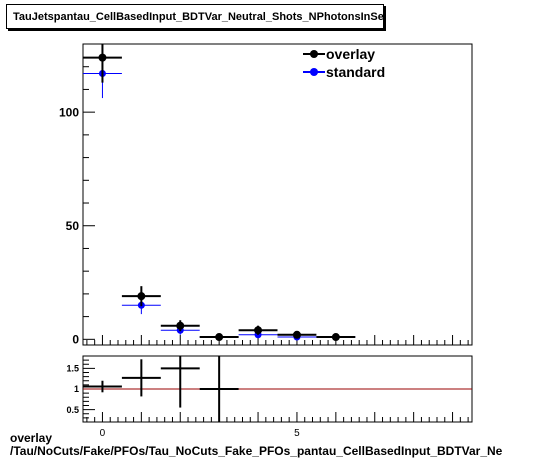 The image size is (546, 467). Describe the element at coordinates (103, 433) in the screenshot. I see `ratio-x-tick-label: 0` at that location.